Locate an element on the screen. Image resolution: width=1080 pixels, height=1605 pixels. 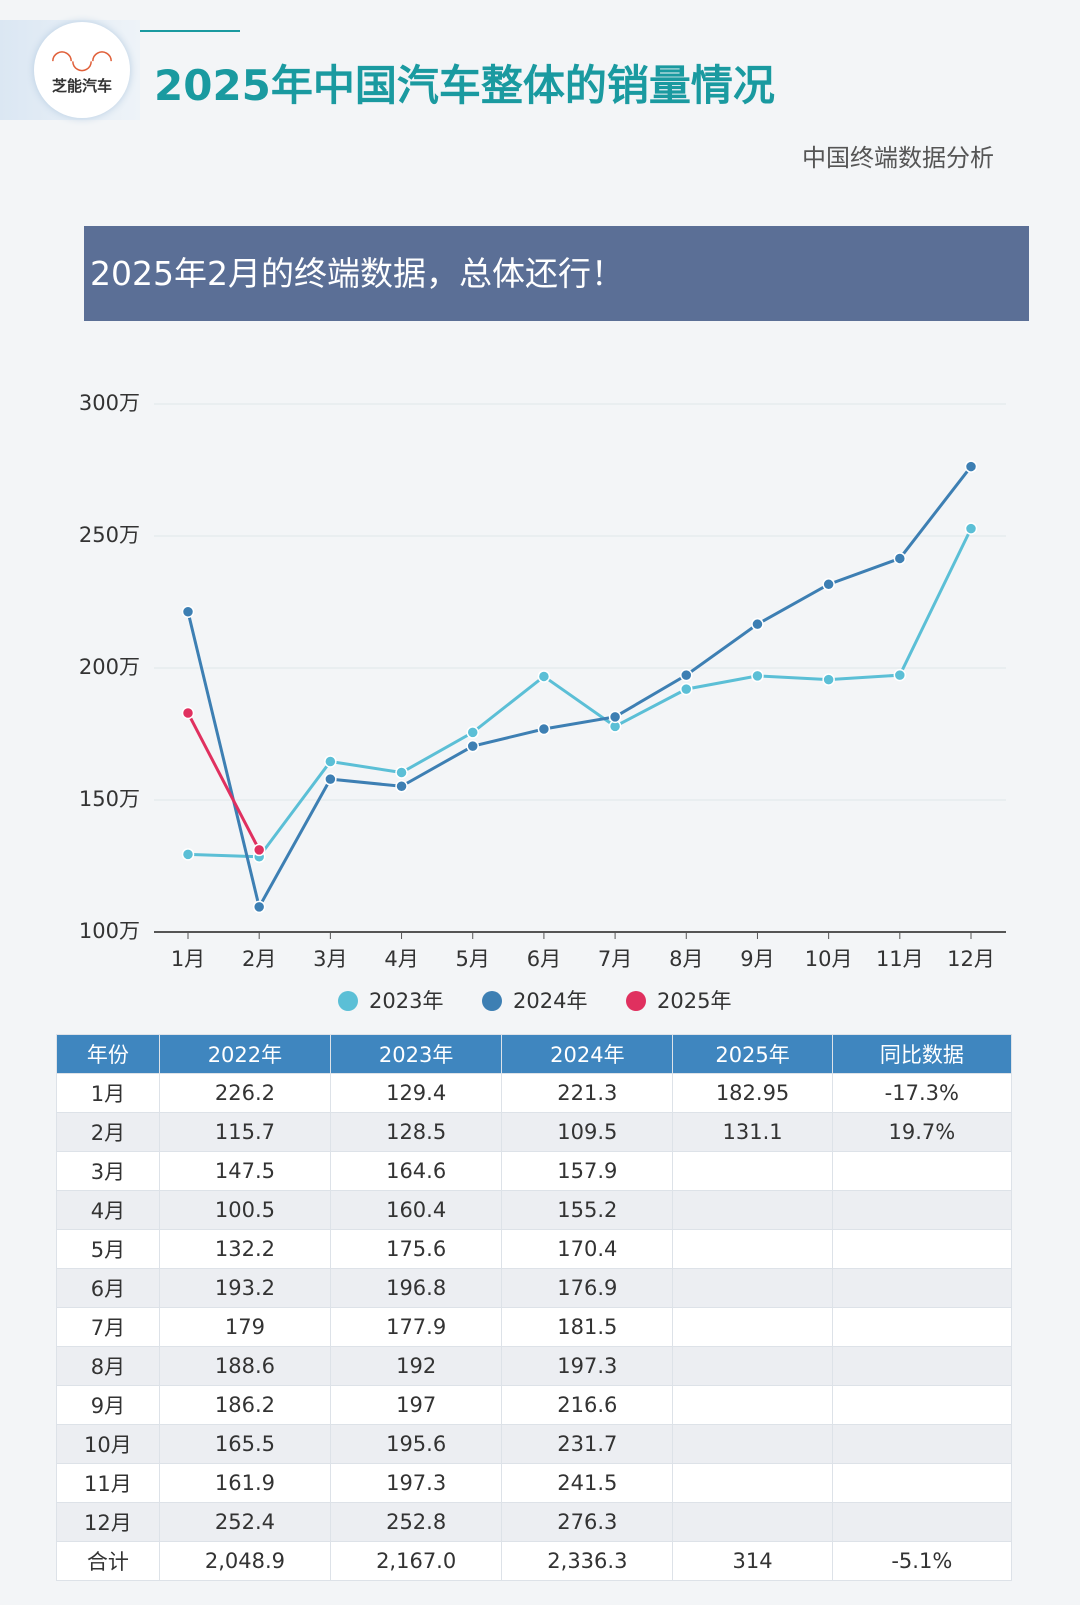
table-cell: 231.7 is located at coordinates (587, 1444).